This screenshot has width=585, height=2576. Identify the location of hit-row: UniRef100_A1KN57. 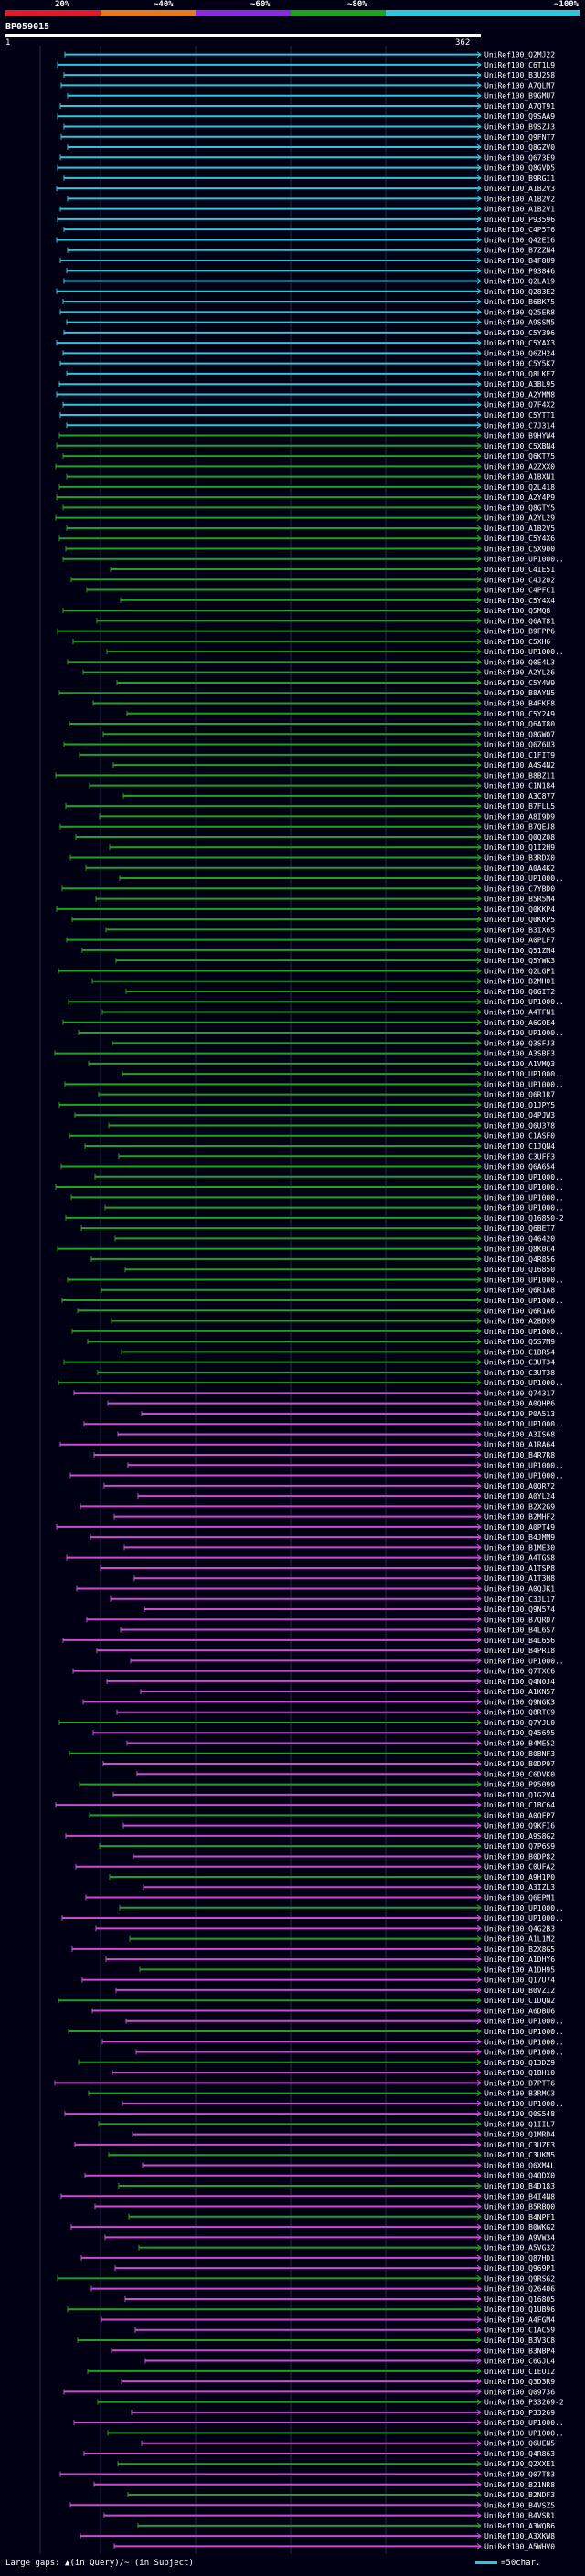
(347, 1692).